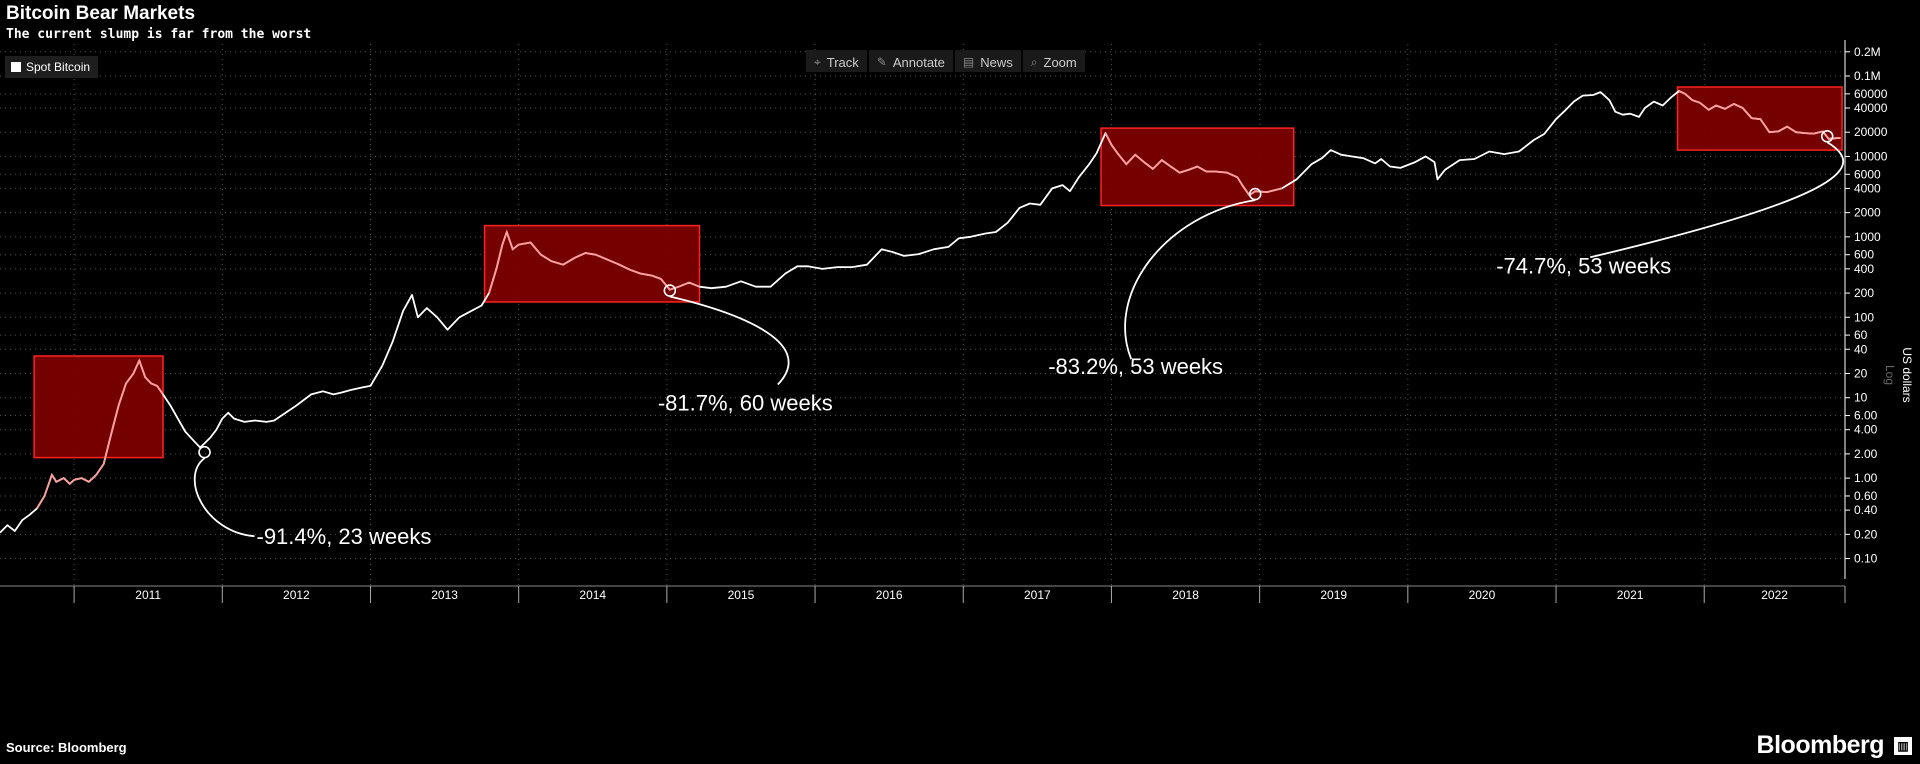  I want to click on y-tick-label: 100, so click(1864, 317).